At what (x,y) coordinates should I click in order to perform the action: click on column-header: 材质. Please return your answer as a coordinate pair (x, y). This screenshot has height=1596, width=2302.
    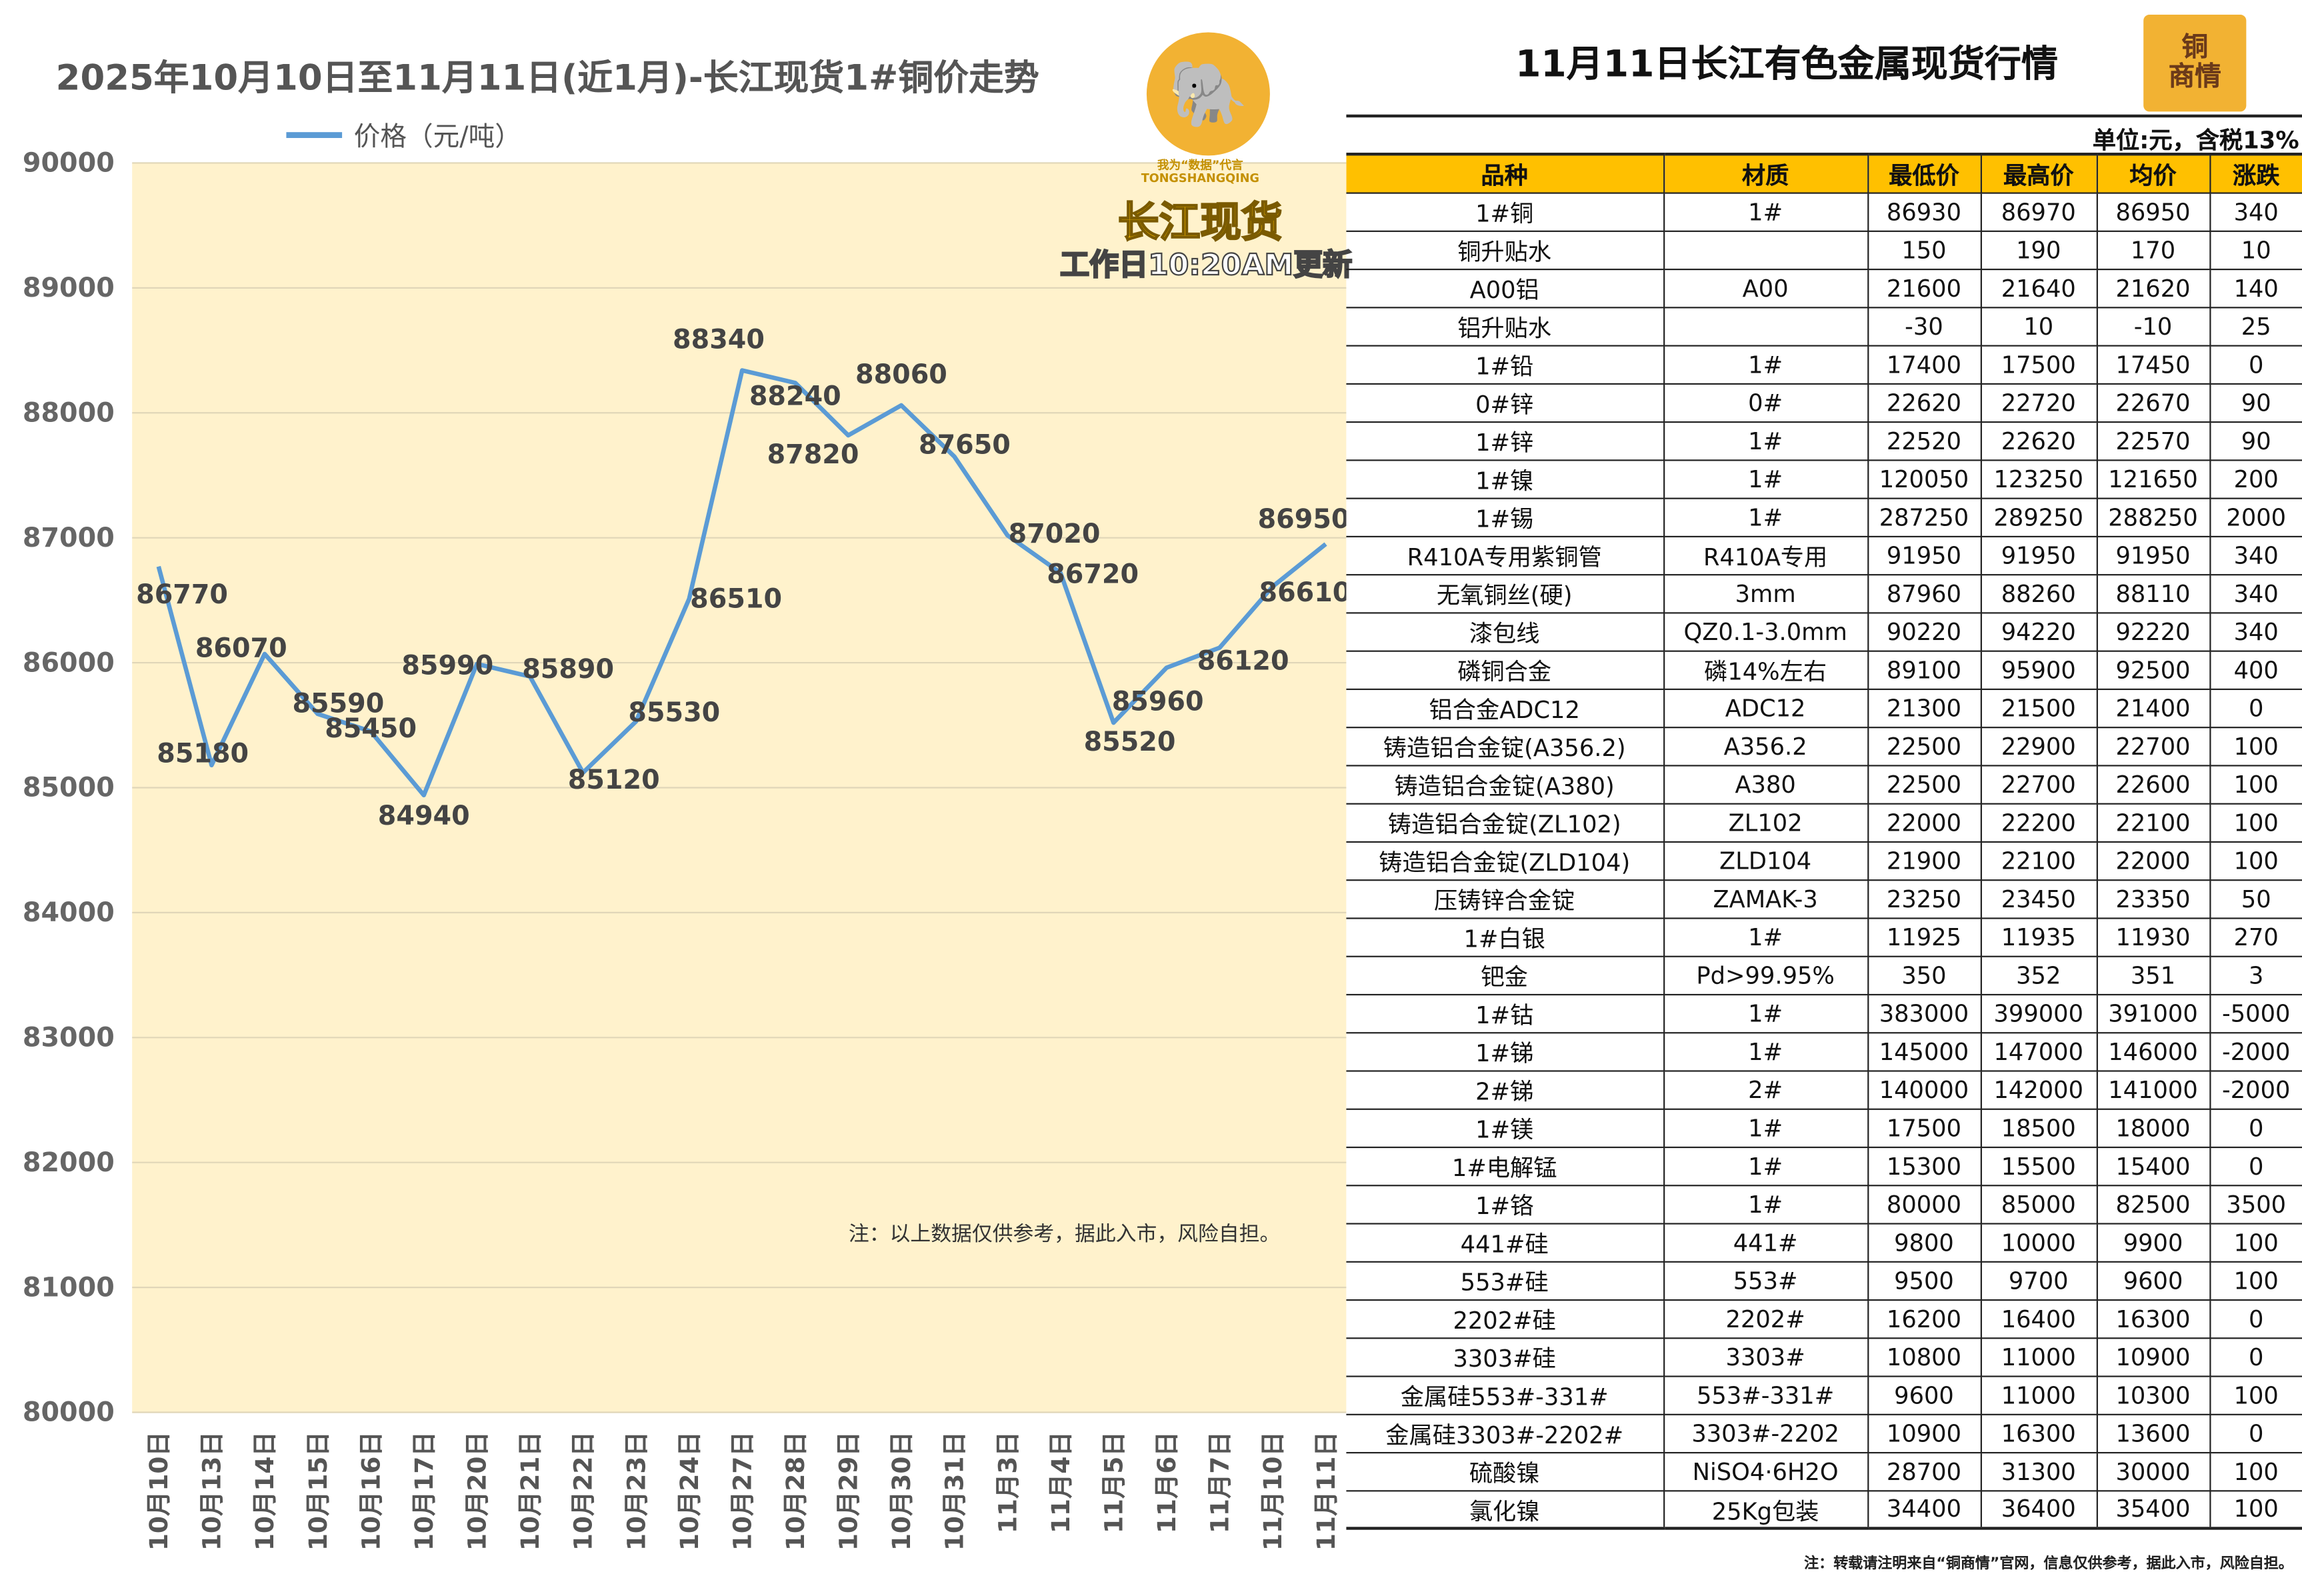
    Looking at the image, I should click on (1765, 173).